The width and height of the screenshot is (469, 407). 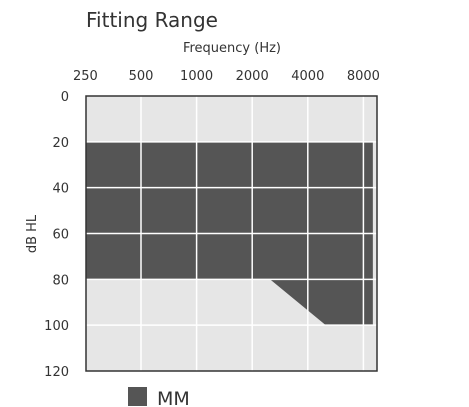 I want to click on y-tick-label: 120, so click(x=56, y=372).